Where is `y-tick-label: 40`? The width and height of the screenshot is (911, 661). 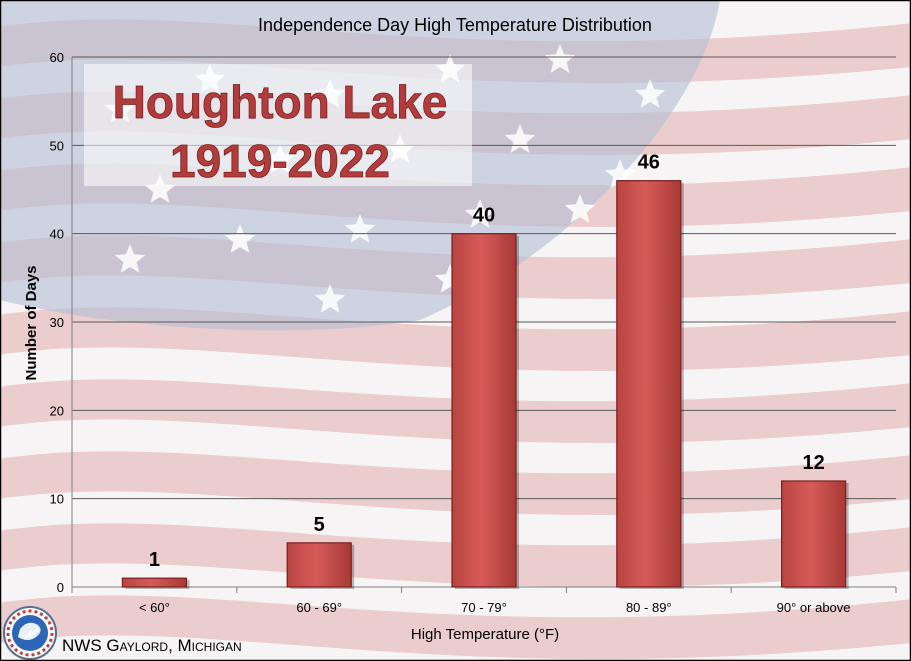 y-tick-label: 40 is located at coordinates (57, 234).